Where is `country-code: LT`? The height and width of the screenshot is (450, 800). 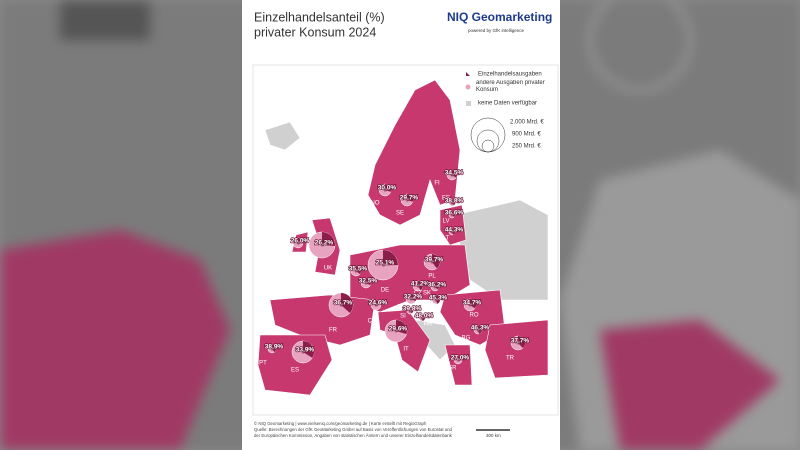 country-code: LT is located at coordinates (446, 239).